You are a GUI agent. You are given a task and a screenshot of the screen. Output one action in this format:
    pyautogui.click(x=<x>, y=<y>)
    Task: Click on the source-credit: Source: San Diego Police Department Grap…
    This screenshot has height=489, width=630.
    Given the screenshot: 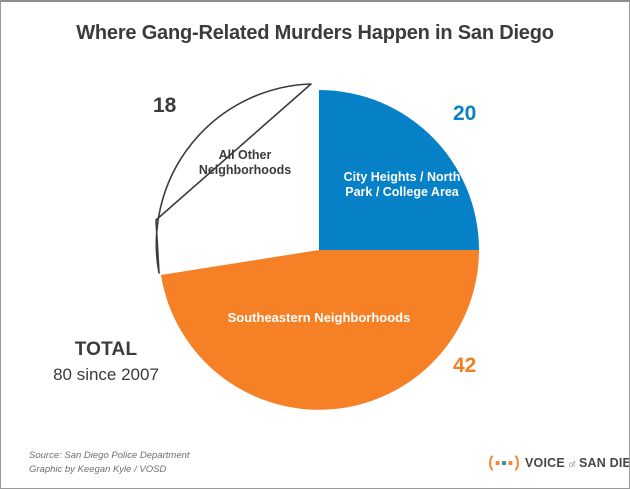 What is the action you would take?
    pyautogui.click(x=109, y=463)
    